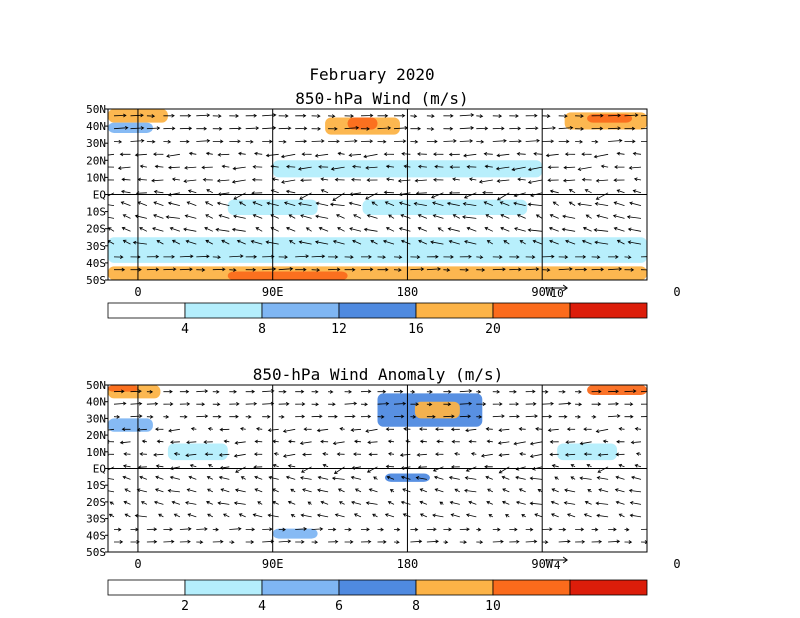  What do you see at coordinates (273, 564) in the screenshot?
I see `x-tick-label: 90E` at bounding box center [273, 564].